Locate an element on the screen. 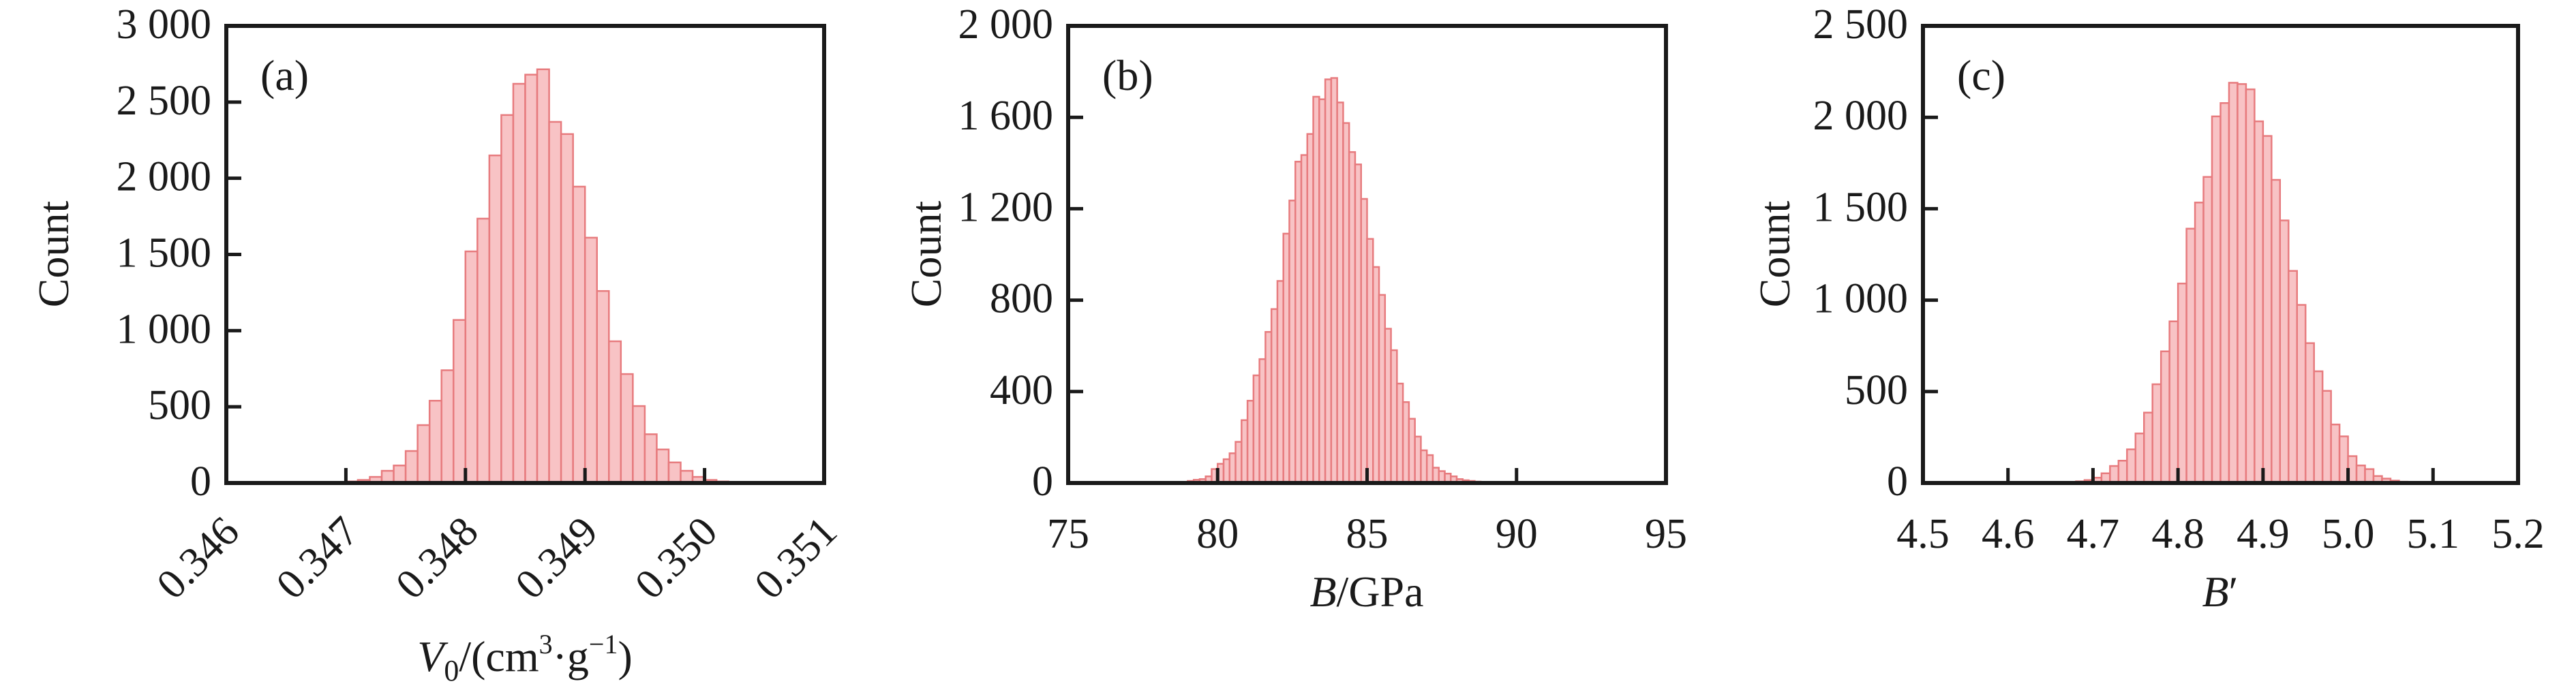  y-tick-label: 1 200 is located at coordinates (1006, 207).